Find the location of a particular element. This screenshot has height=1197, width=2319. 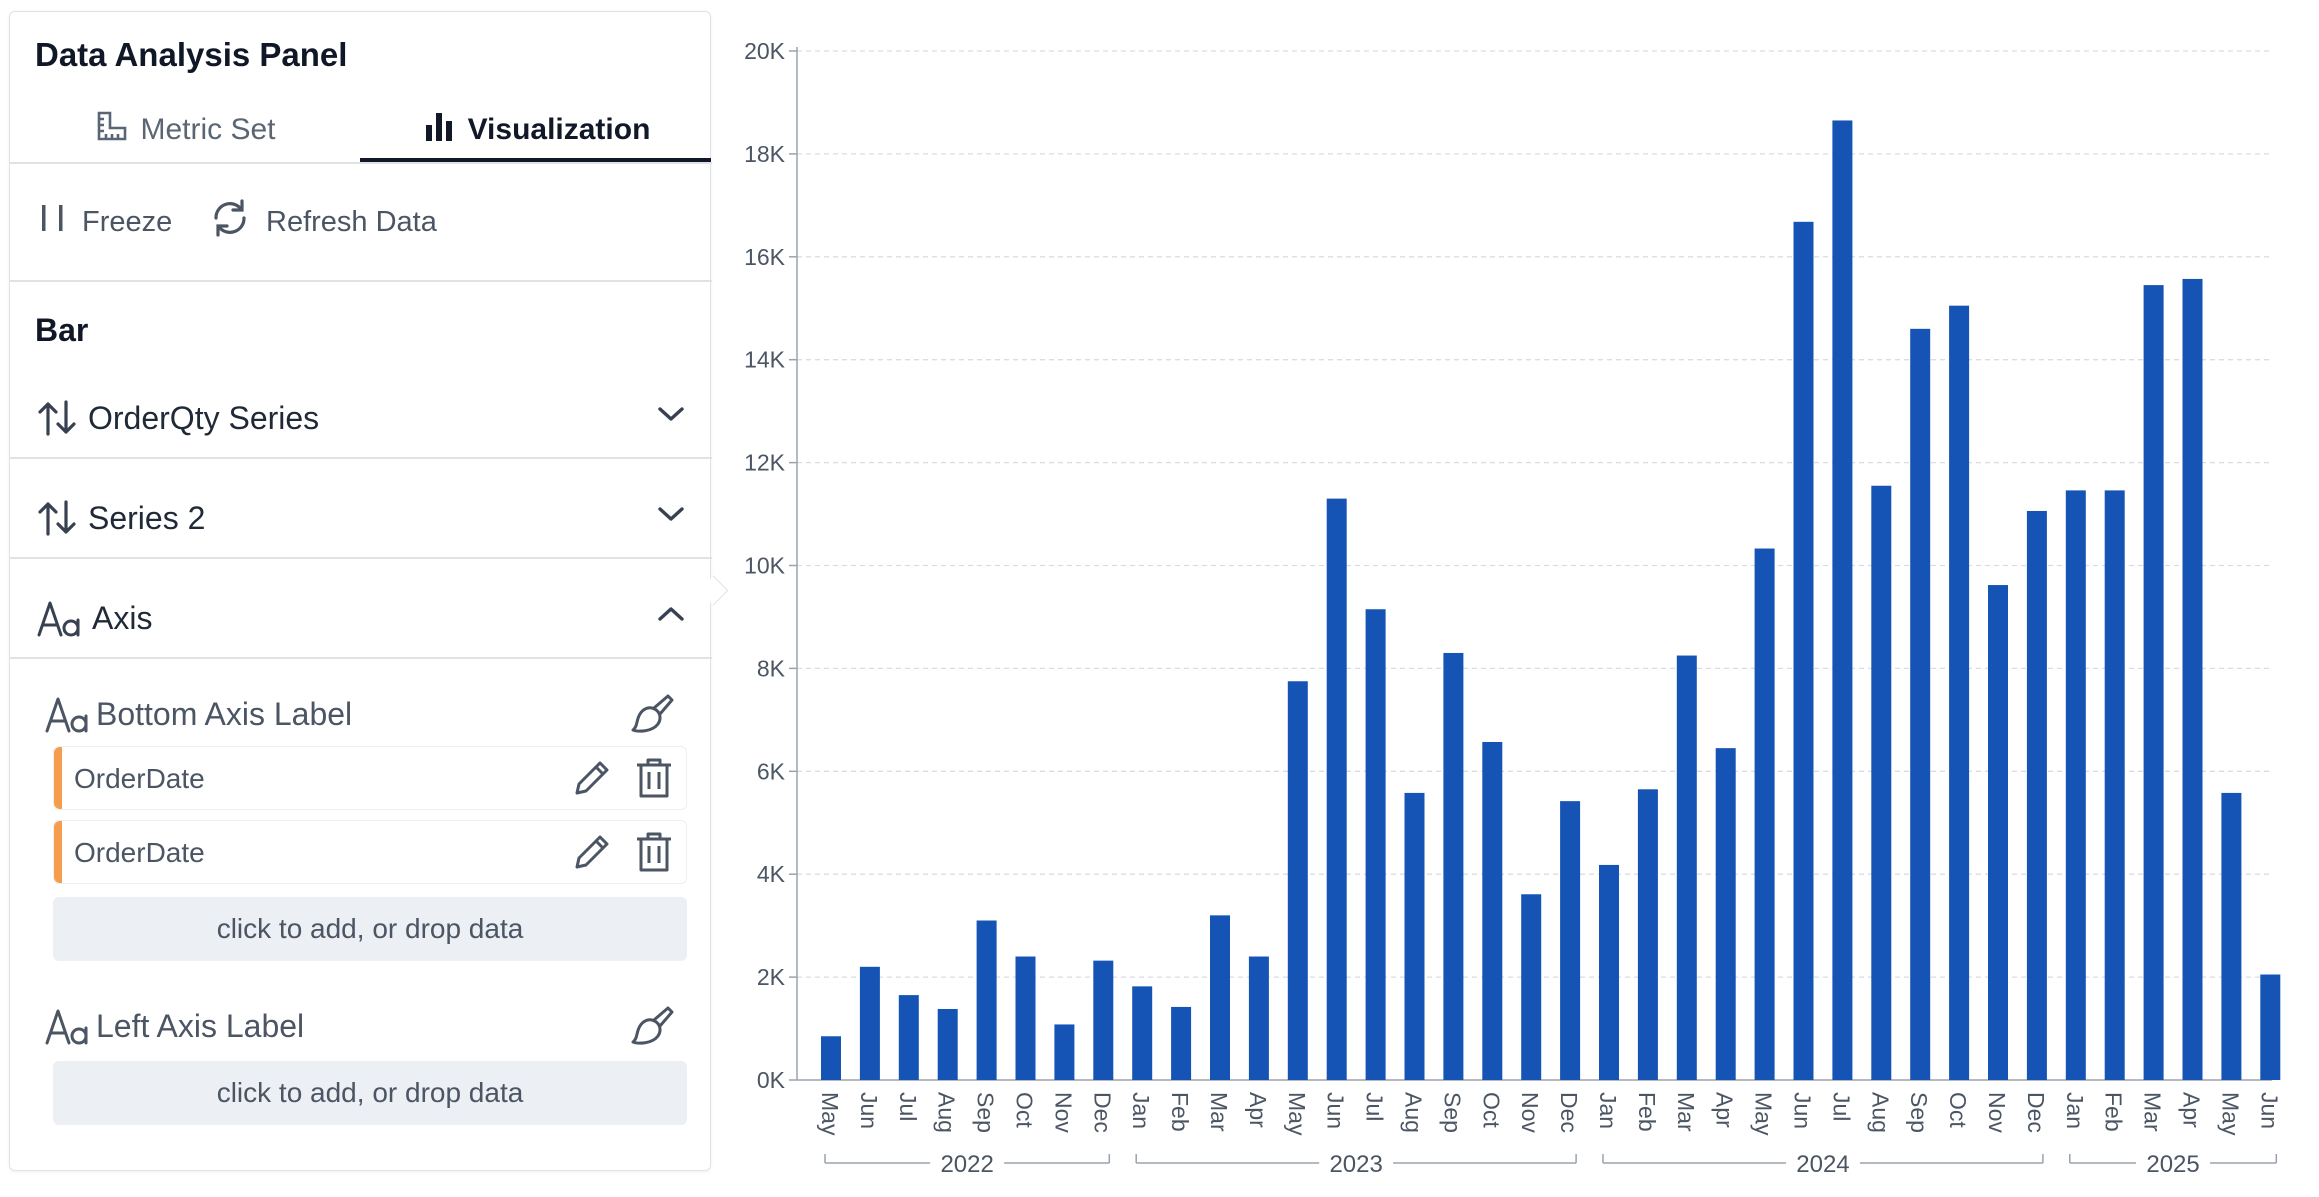

y-tick-label: 14K is located at coordinates (765, 360).